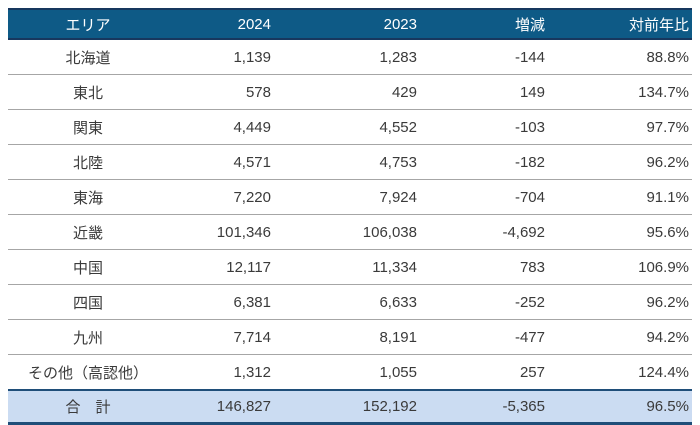 The width and height of the screenshot is (700, 425). Describe the element at coordinates (353, 57) in the screenshot. I see `cell-2023-value: 1,283` at that location.